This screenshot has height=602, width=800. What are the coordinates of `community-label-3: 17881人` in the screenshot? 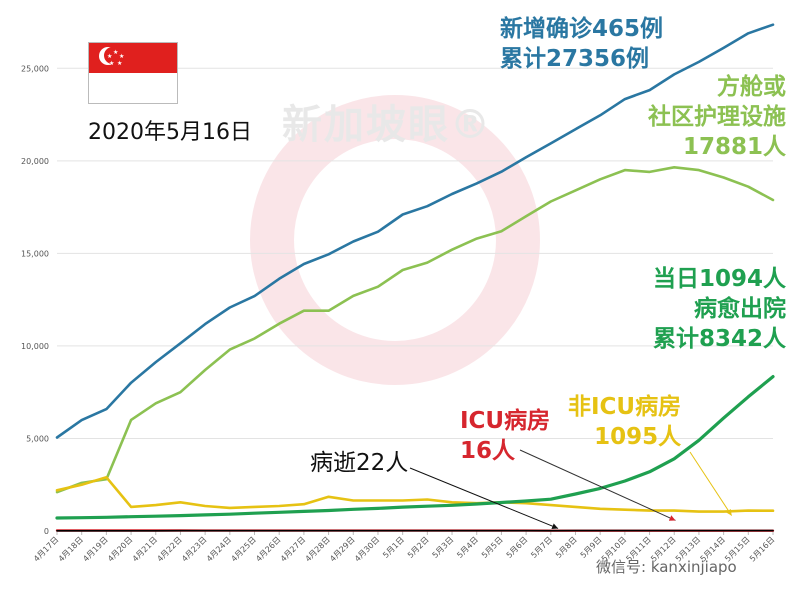 It's located at (734, 147).